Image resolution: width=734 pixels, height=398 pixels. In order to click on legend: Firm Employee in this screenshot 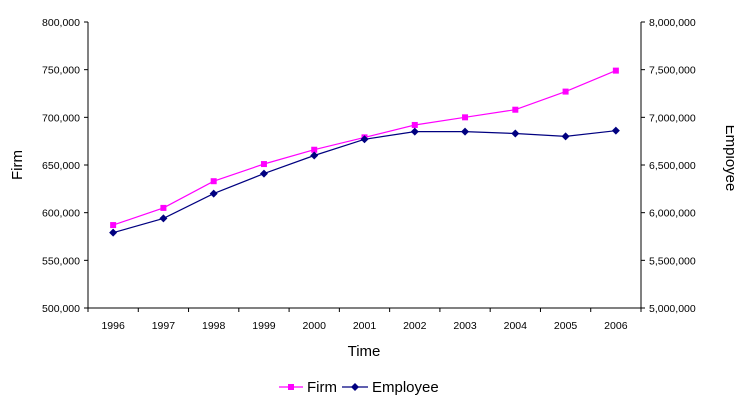, I will do `click(359, 387)`.